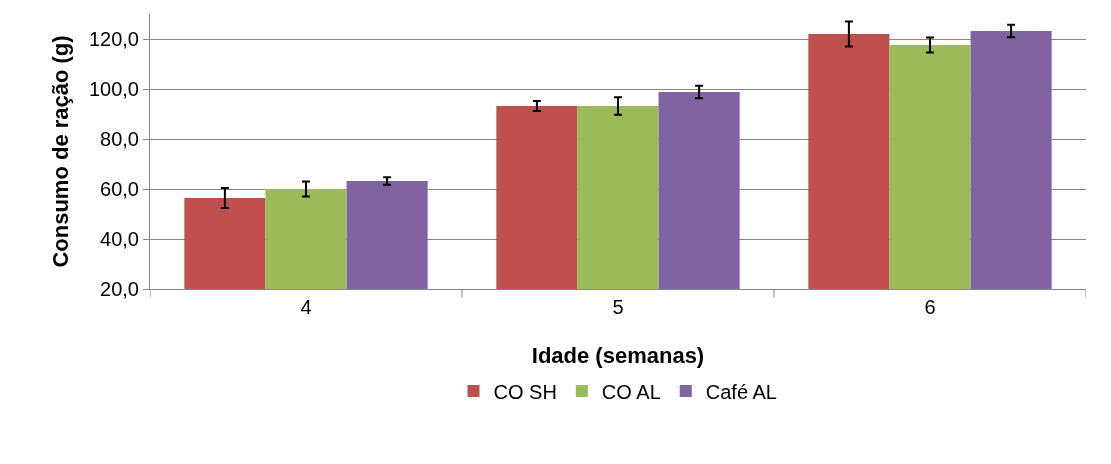  I want to click on legend-label: Café AL, so click(741, 391).